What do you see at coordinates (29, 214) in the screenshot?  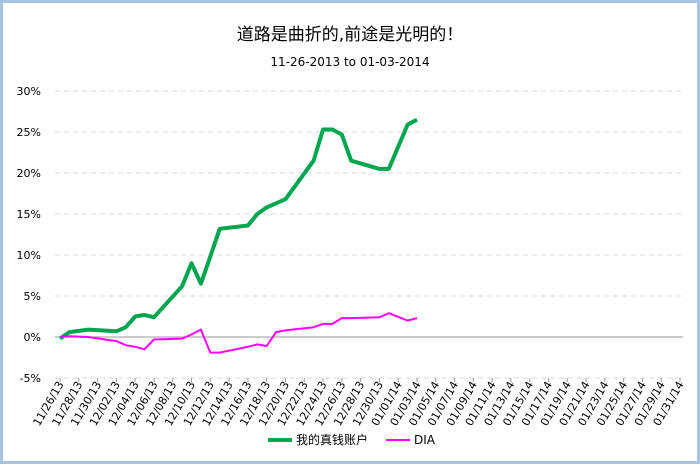 I see `y-tick-label: 15%` at bounding box center [29, 214].